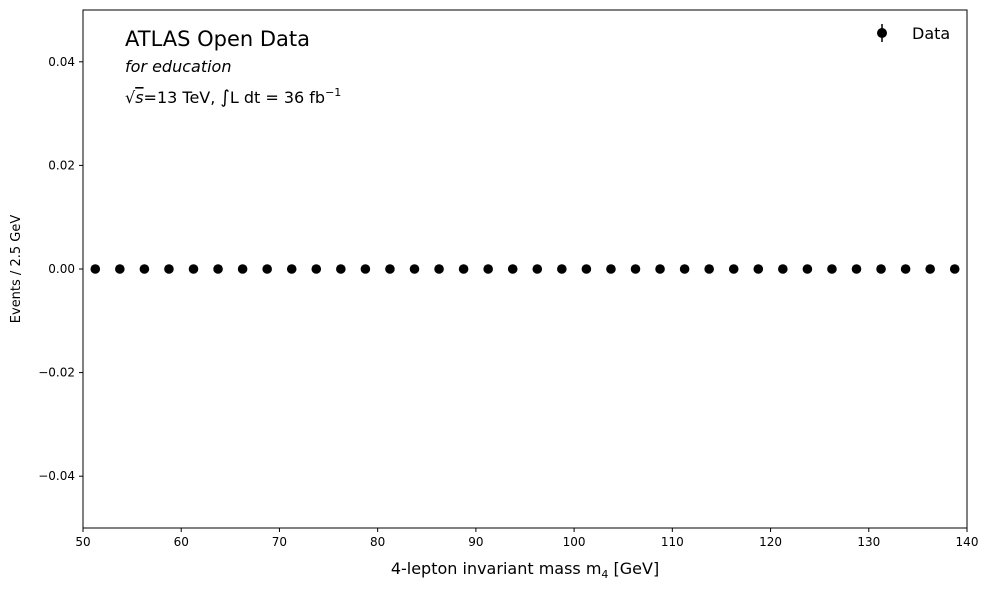  What do you see at coordinates (882, 33) in the screenshot?
I see `legend-marker` at bounding box center [882, 33].